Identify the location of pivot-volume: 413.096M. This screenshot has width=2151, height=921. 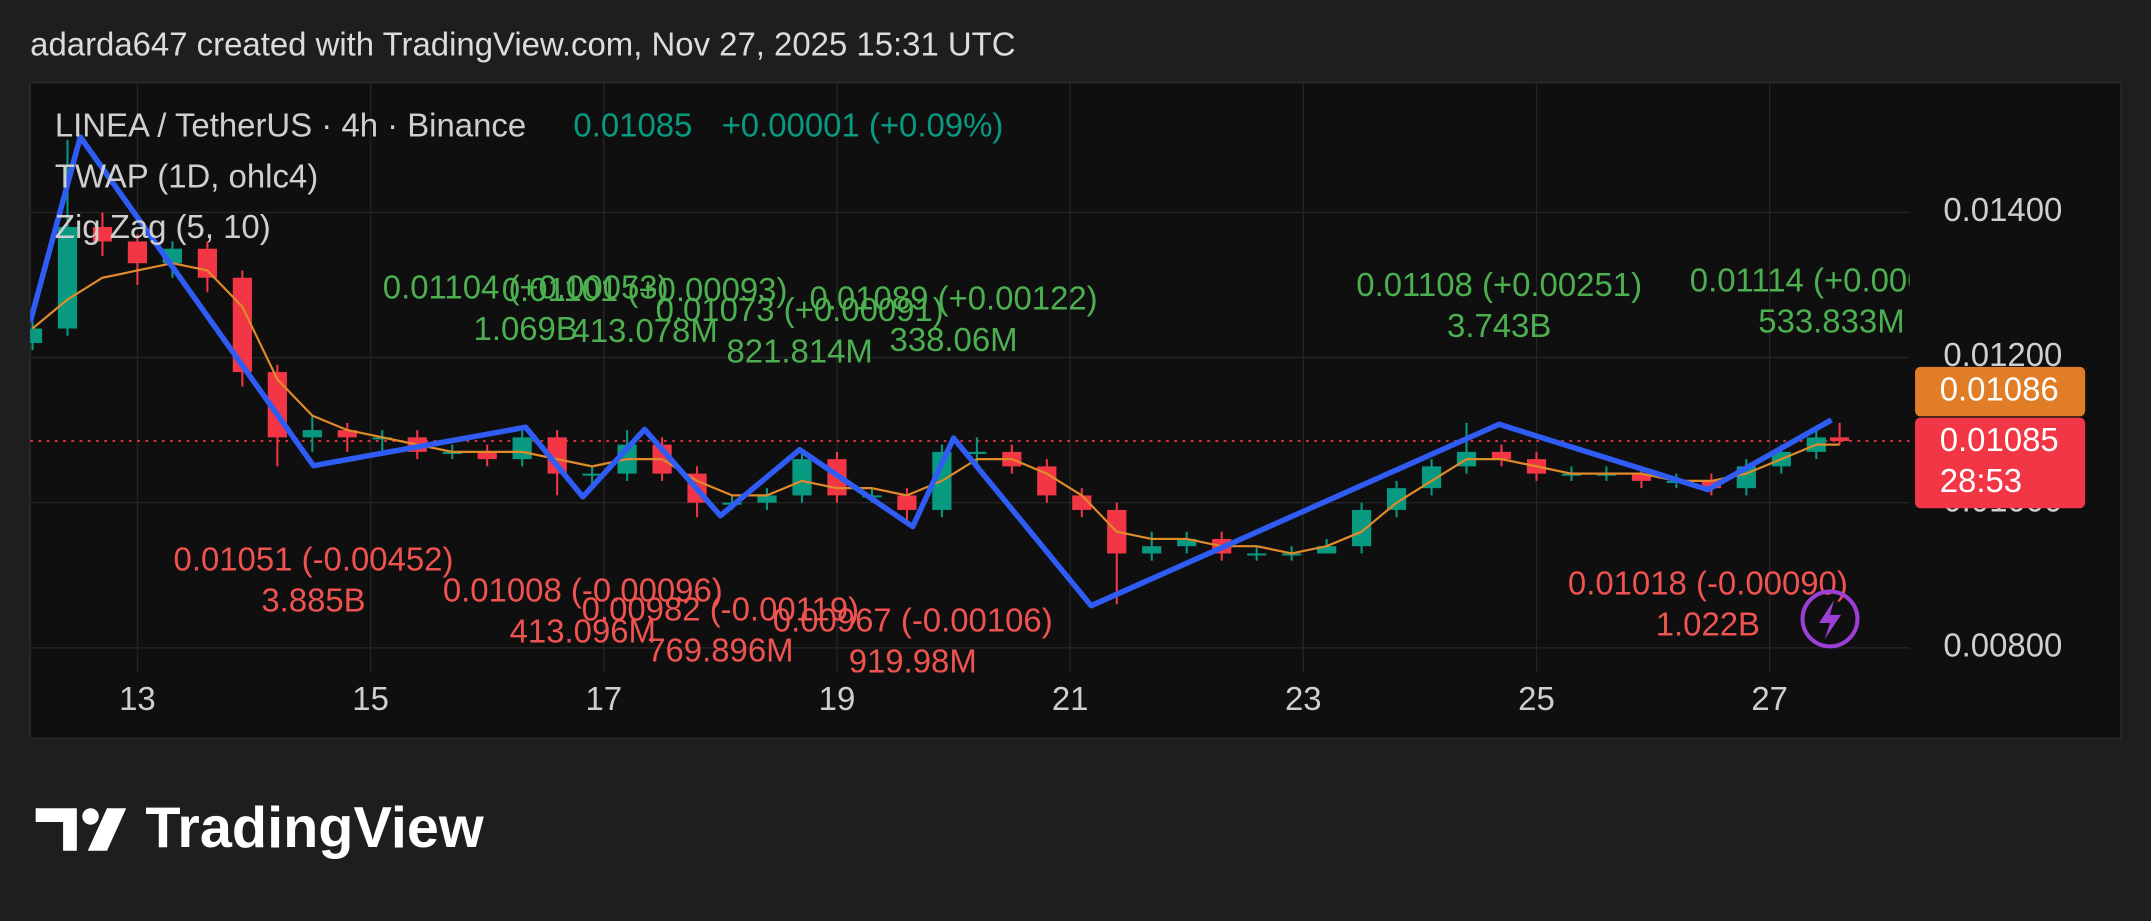
(583, 631).